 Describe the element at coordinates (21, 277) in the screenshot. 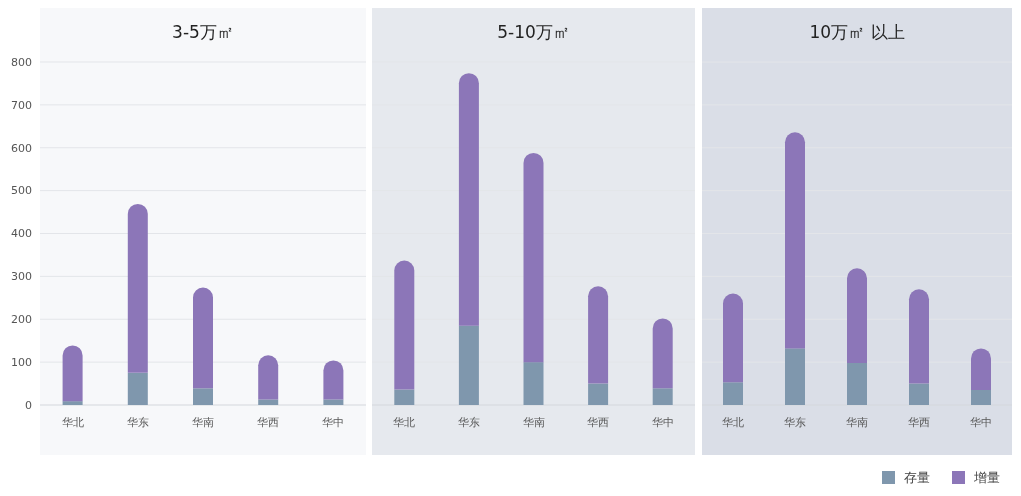

I see `y-tick-label: 300` at that location.